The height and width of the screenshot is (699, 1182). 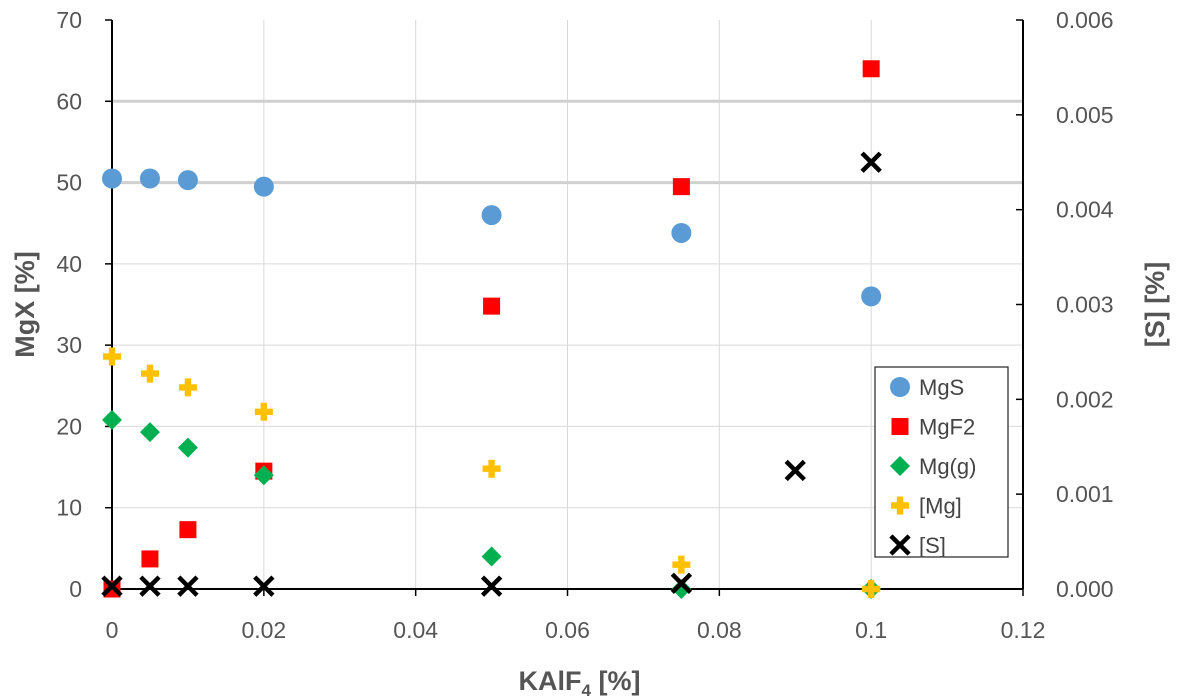 I want to click on y-tick-label: 60, so click(x=69, y=101).